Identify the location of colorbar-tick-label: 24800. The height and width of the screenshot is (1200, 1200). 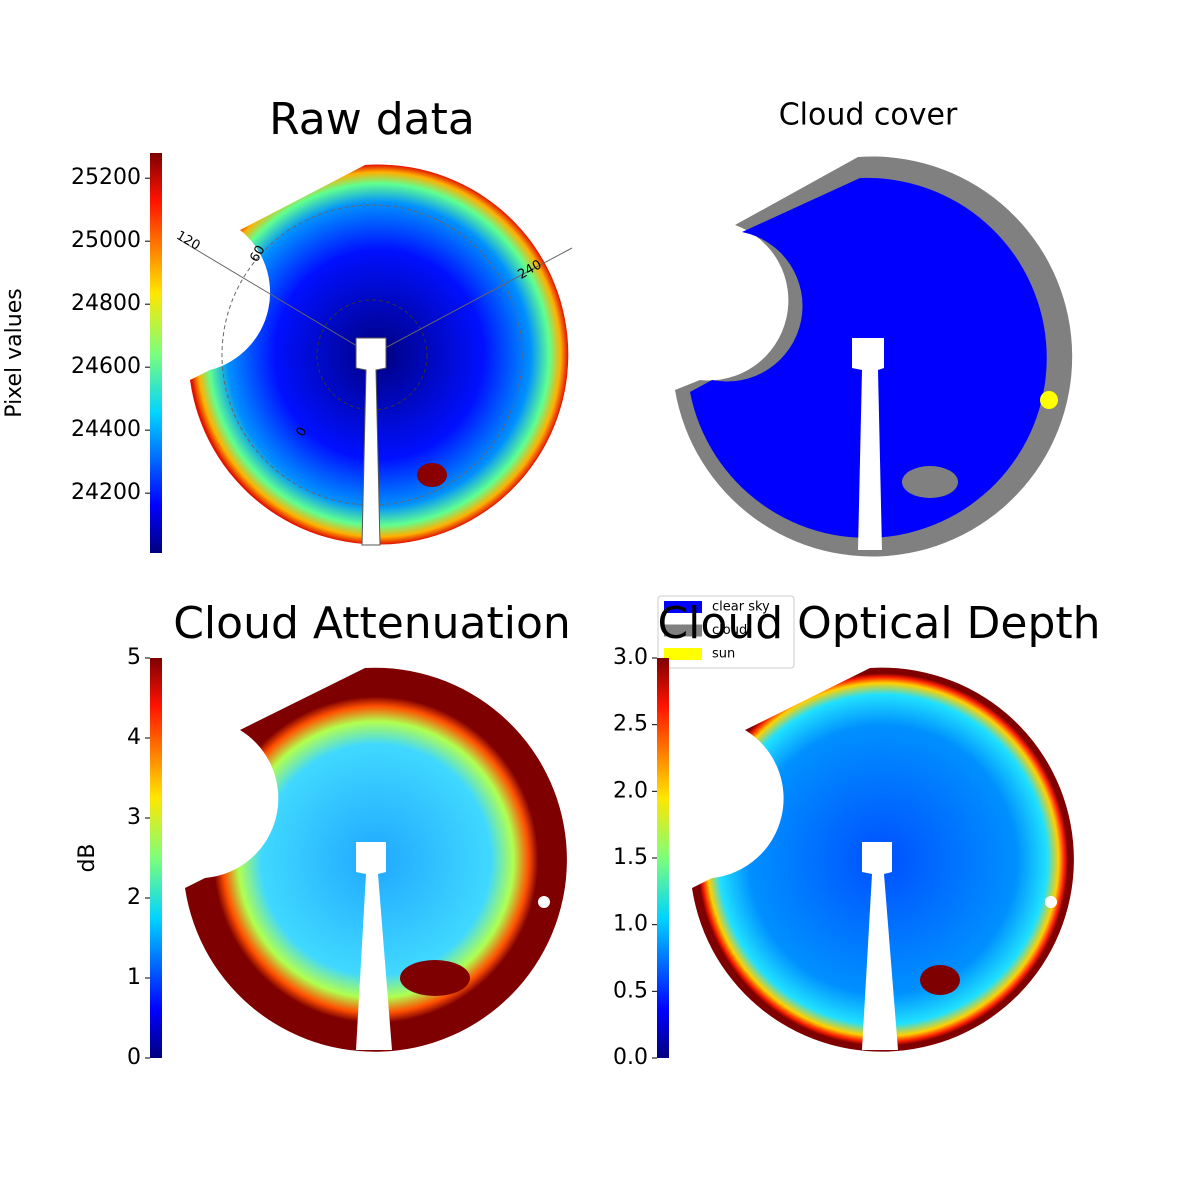
(106, 303).